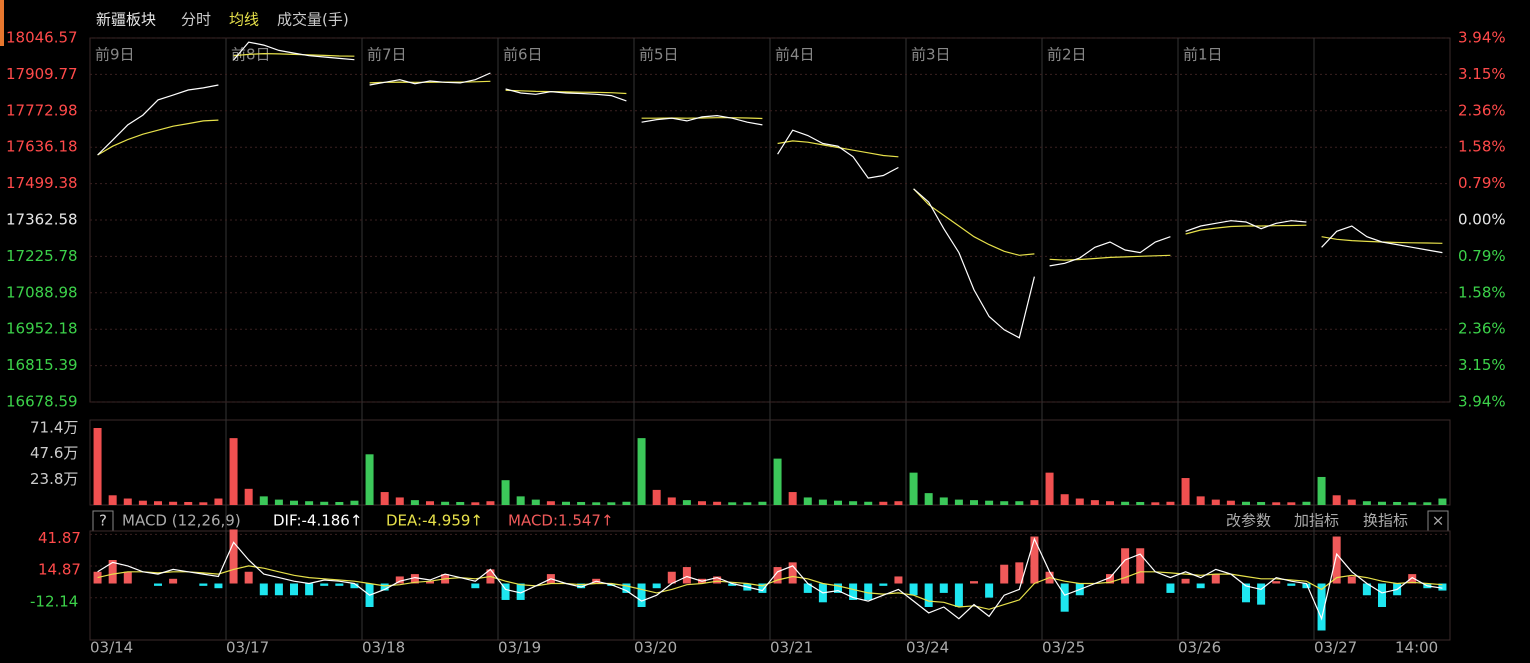 Image resolution: width=1530 pixels, height=663 pixels. Describe the element at coordinates (1385, 521) in the screenshot. I see `button: 换指标` at that location.